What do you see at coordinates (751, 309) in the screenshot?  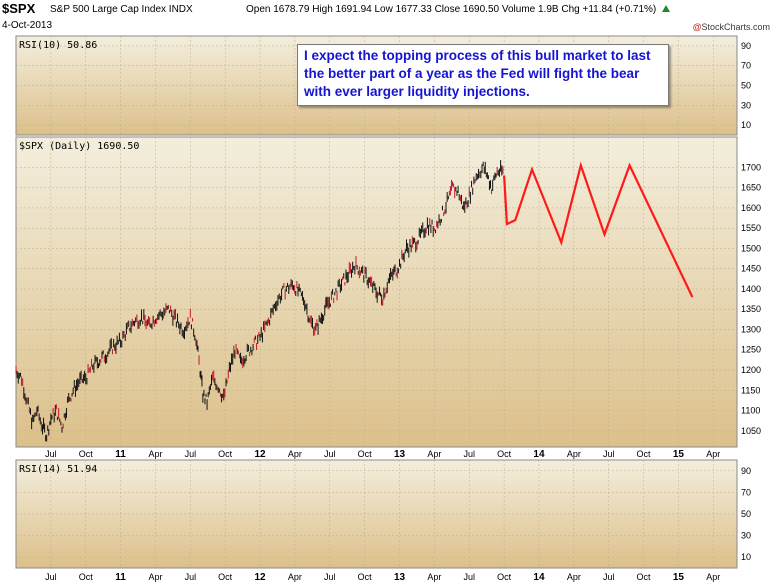 I see `price-tick-label: 1350` at bounding box center [751, 309].